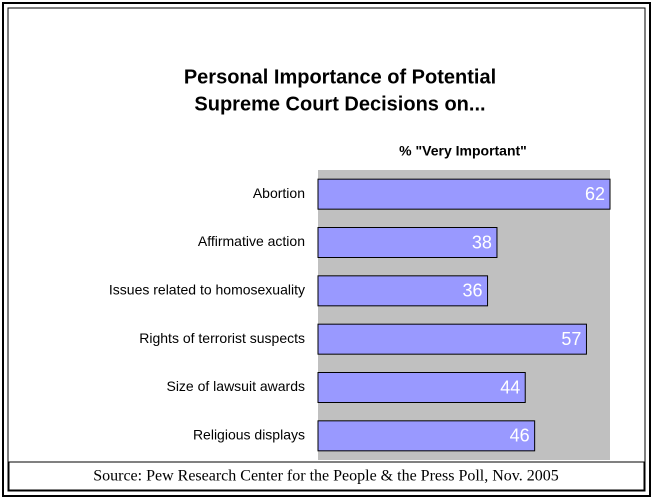  Describe the element at coordinates (510, 387) in the screenshot. I see `value-label: 44` at that location.